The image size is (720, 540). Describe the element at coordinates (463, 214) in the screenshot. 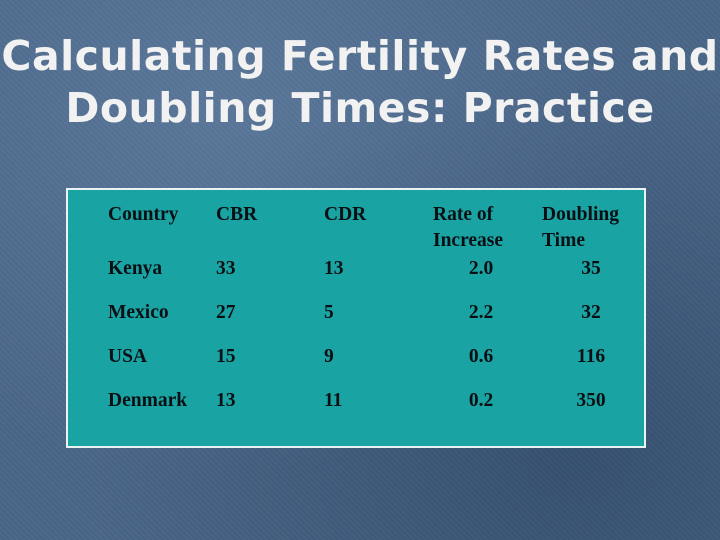

I see `header-rate-line-1: Rate of` at that location.